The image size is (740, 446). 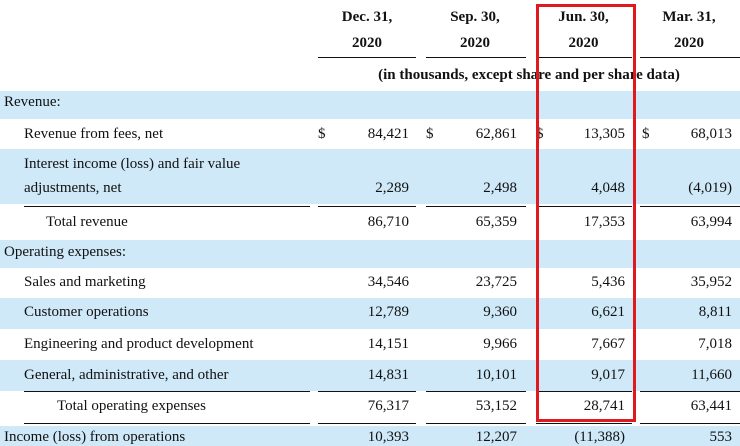 I want to click on cell-mar: 553, so click(x=721, y=437).